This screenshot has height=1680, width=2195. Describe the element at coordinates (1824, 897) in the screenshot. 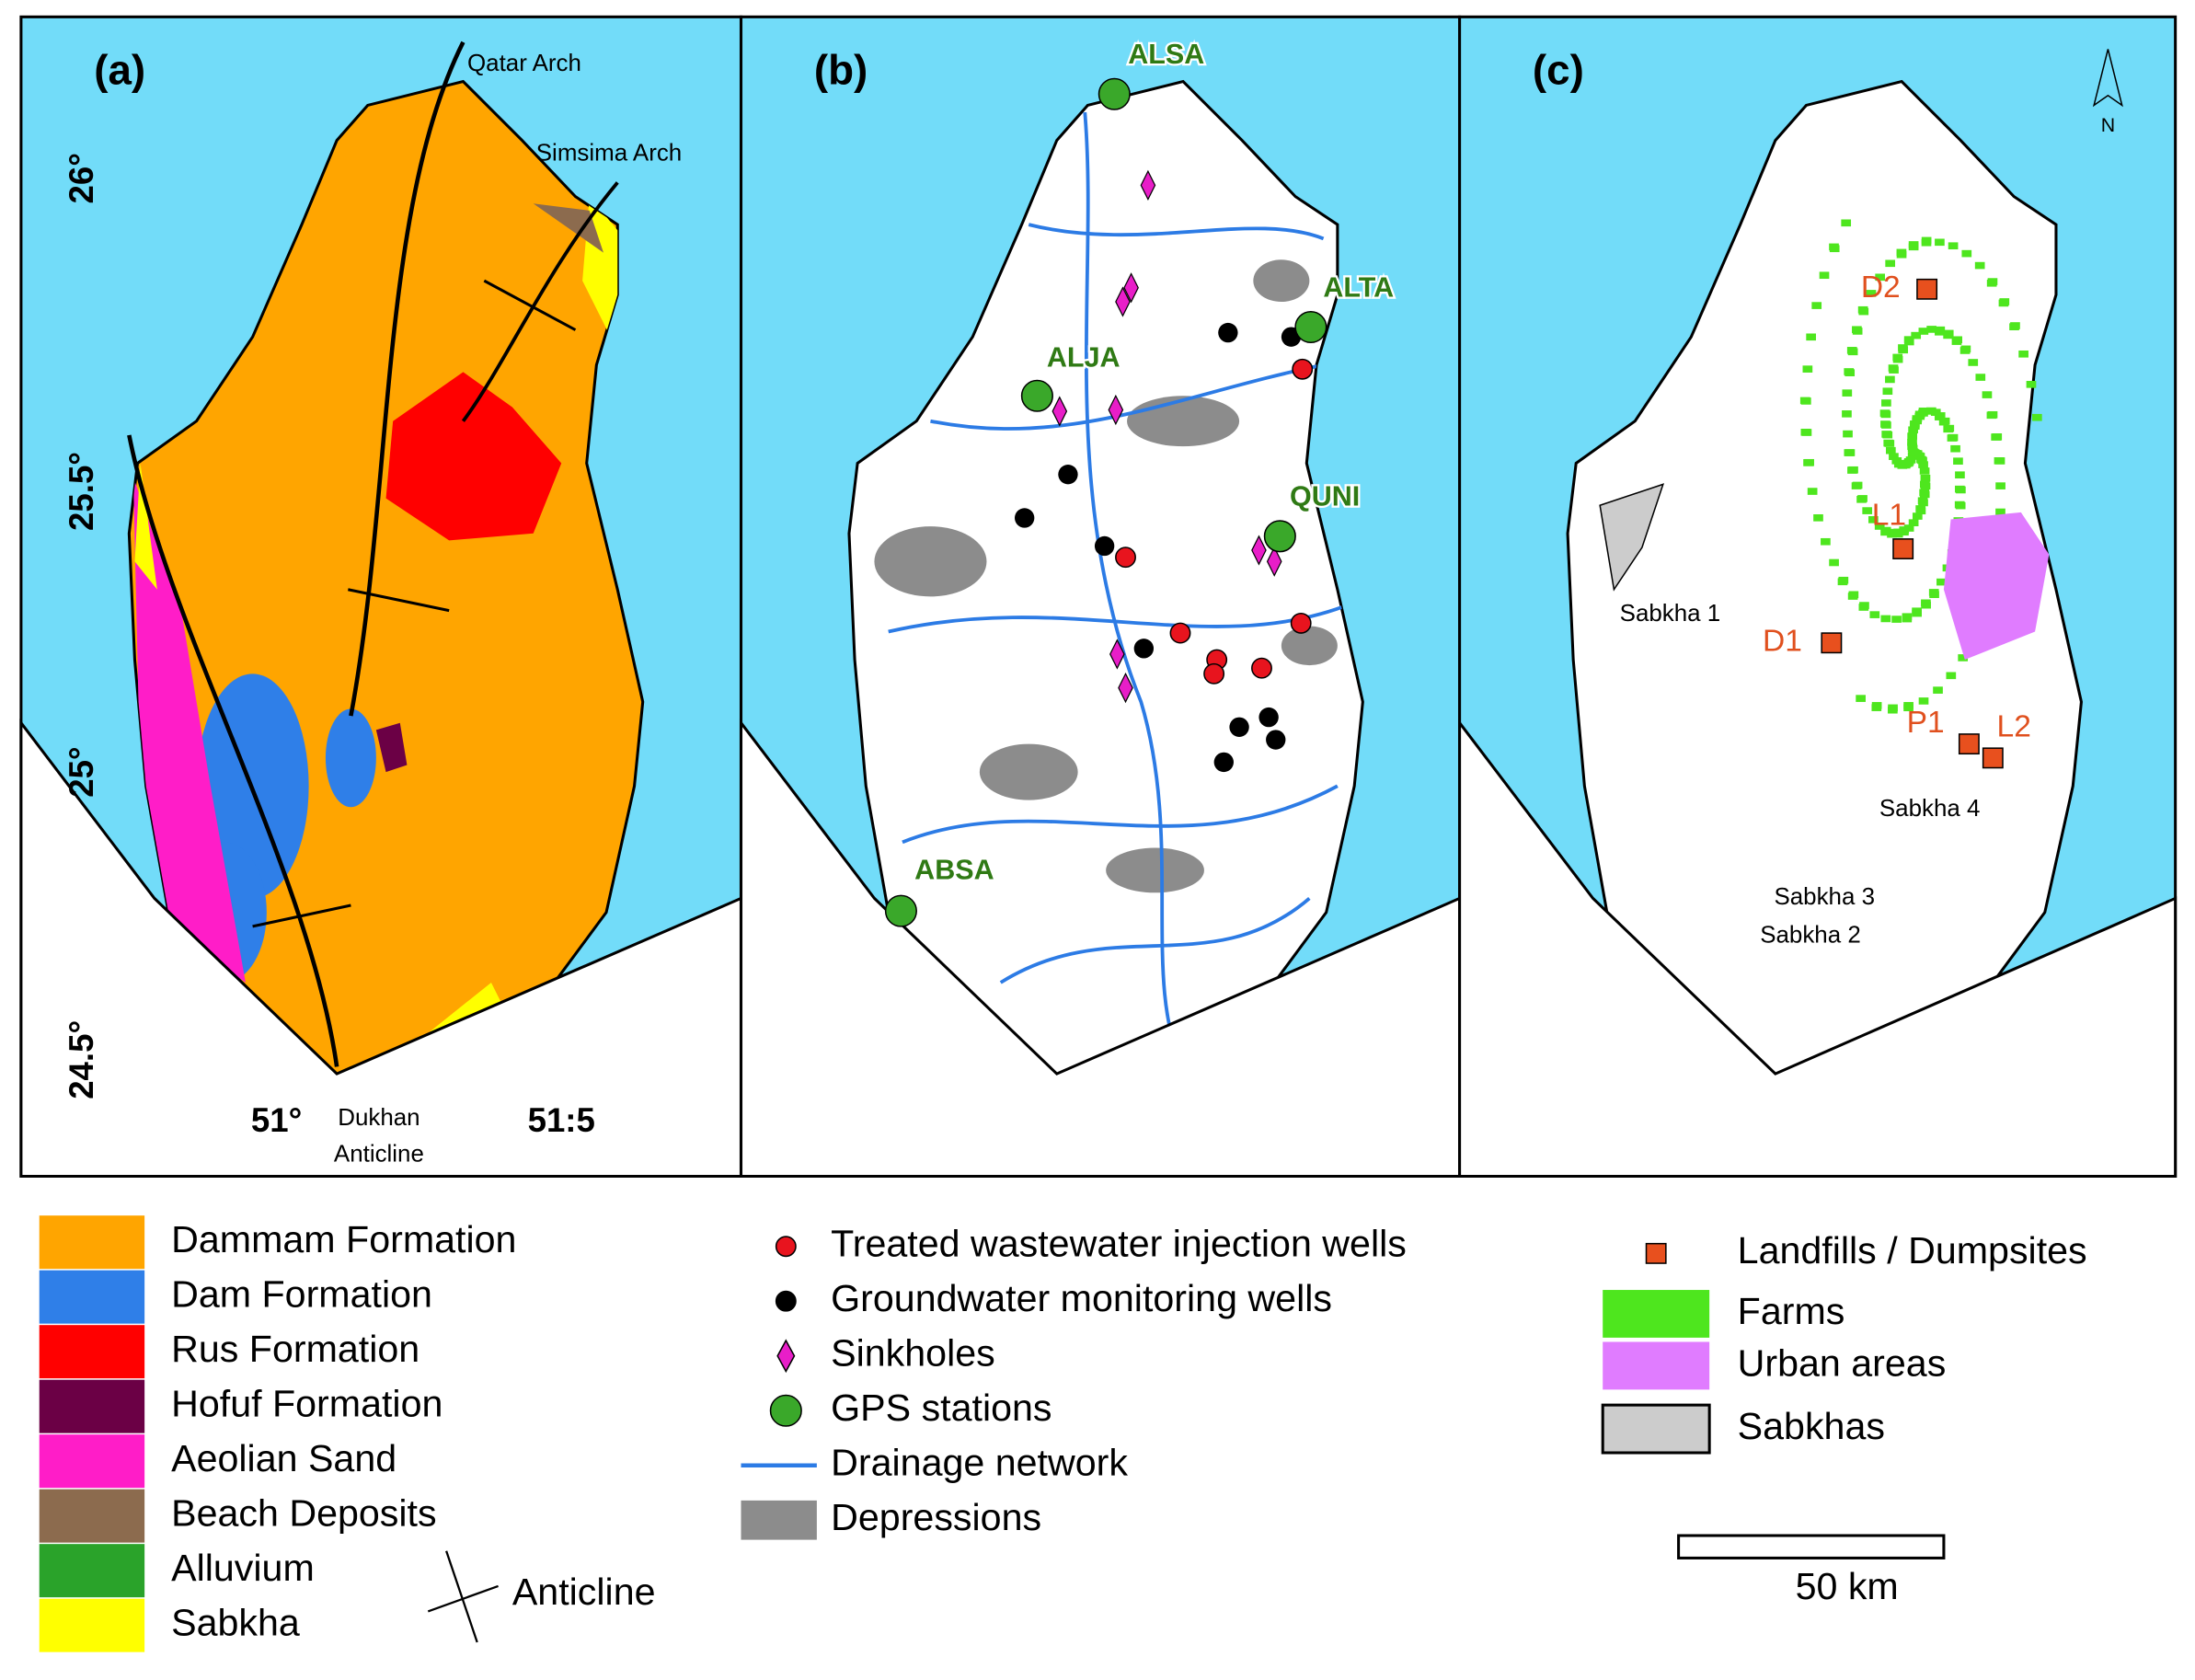

I see `sabkha-label: Sabkha 3` at that location.